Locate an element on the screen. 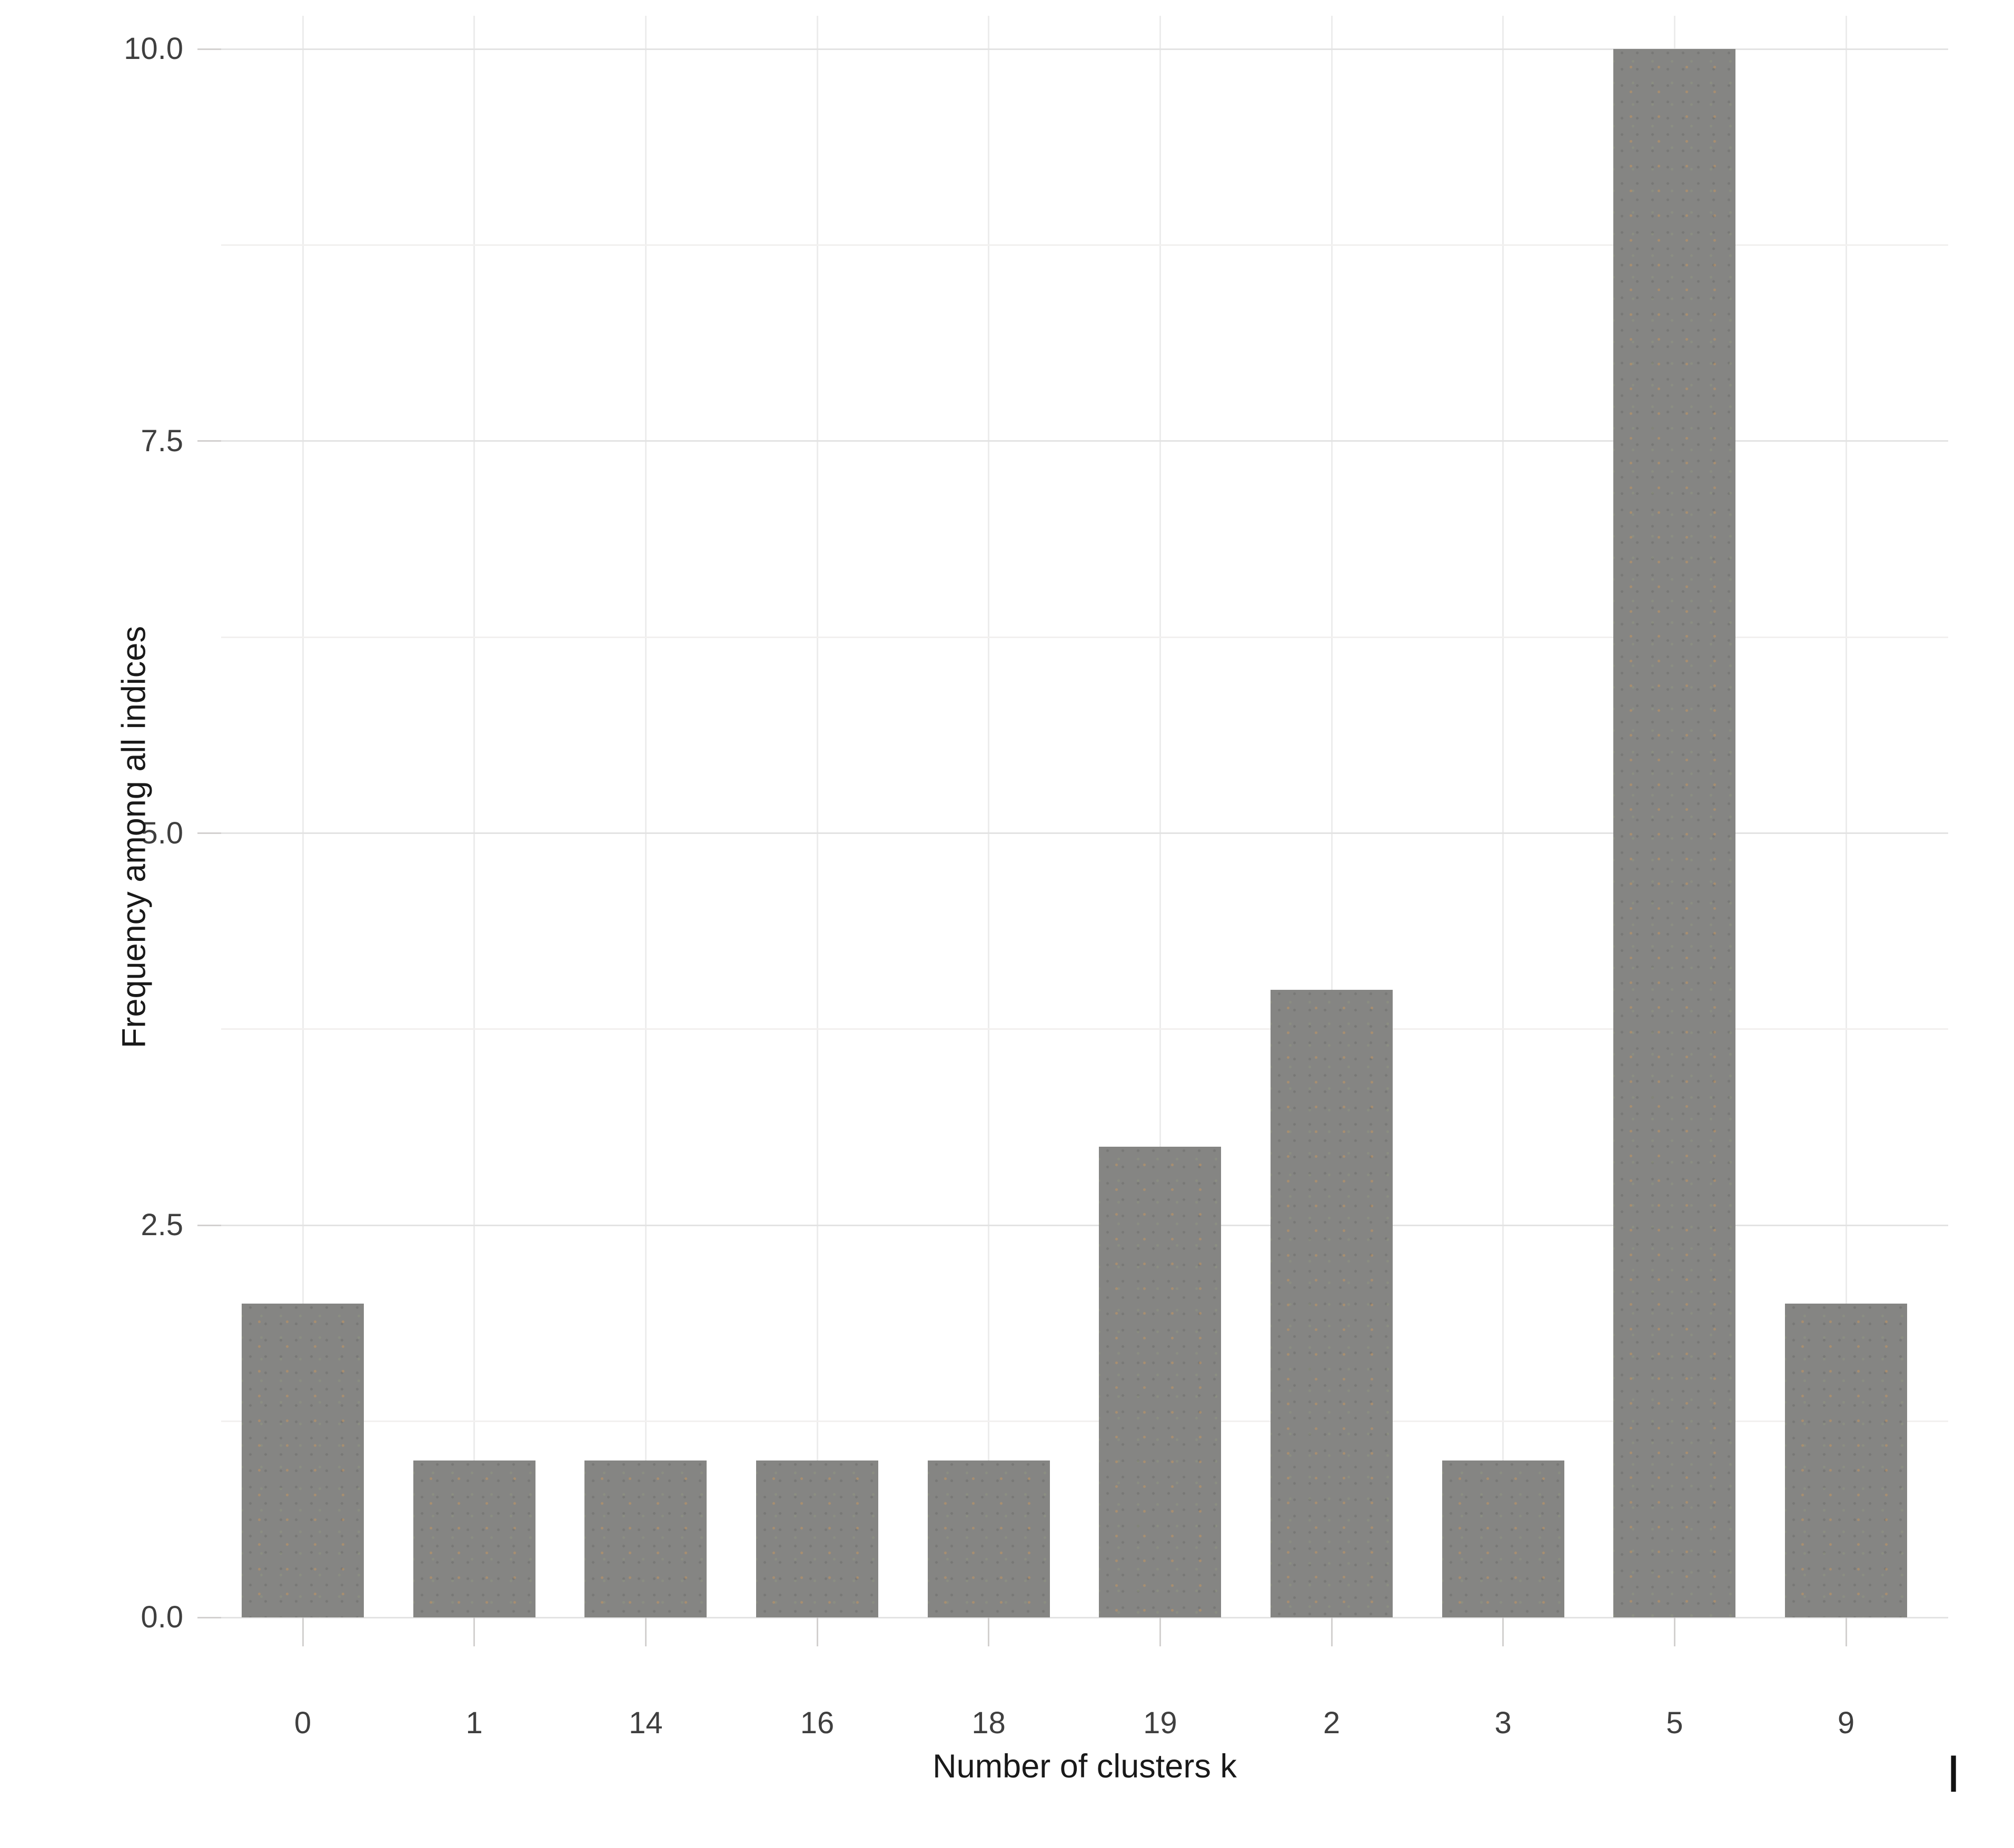 The height and width of the screenshot is (1848, 2014). x-tick-label: 19 is located at coordinates (1160, 1723).